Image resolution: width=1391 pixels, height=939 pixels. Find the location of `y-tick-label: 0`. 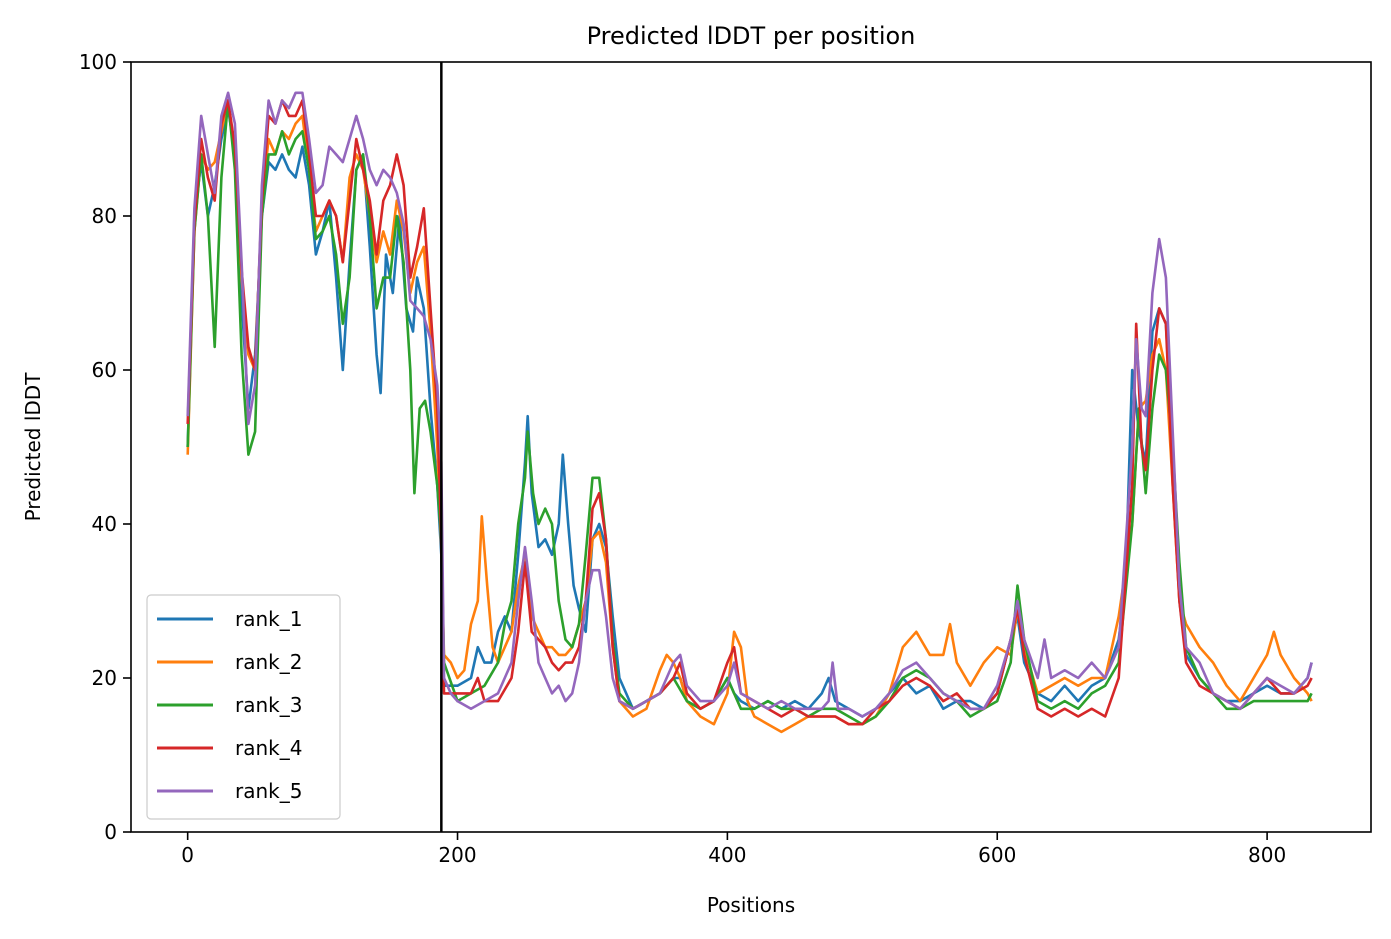

y-tick-label: 0 is located at coordinates (110, 832).